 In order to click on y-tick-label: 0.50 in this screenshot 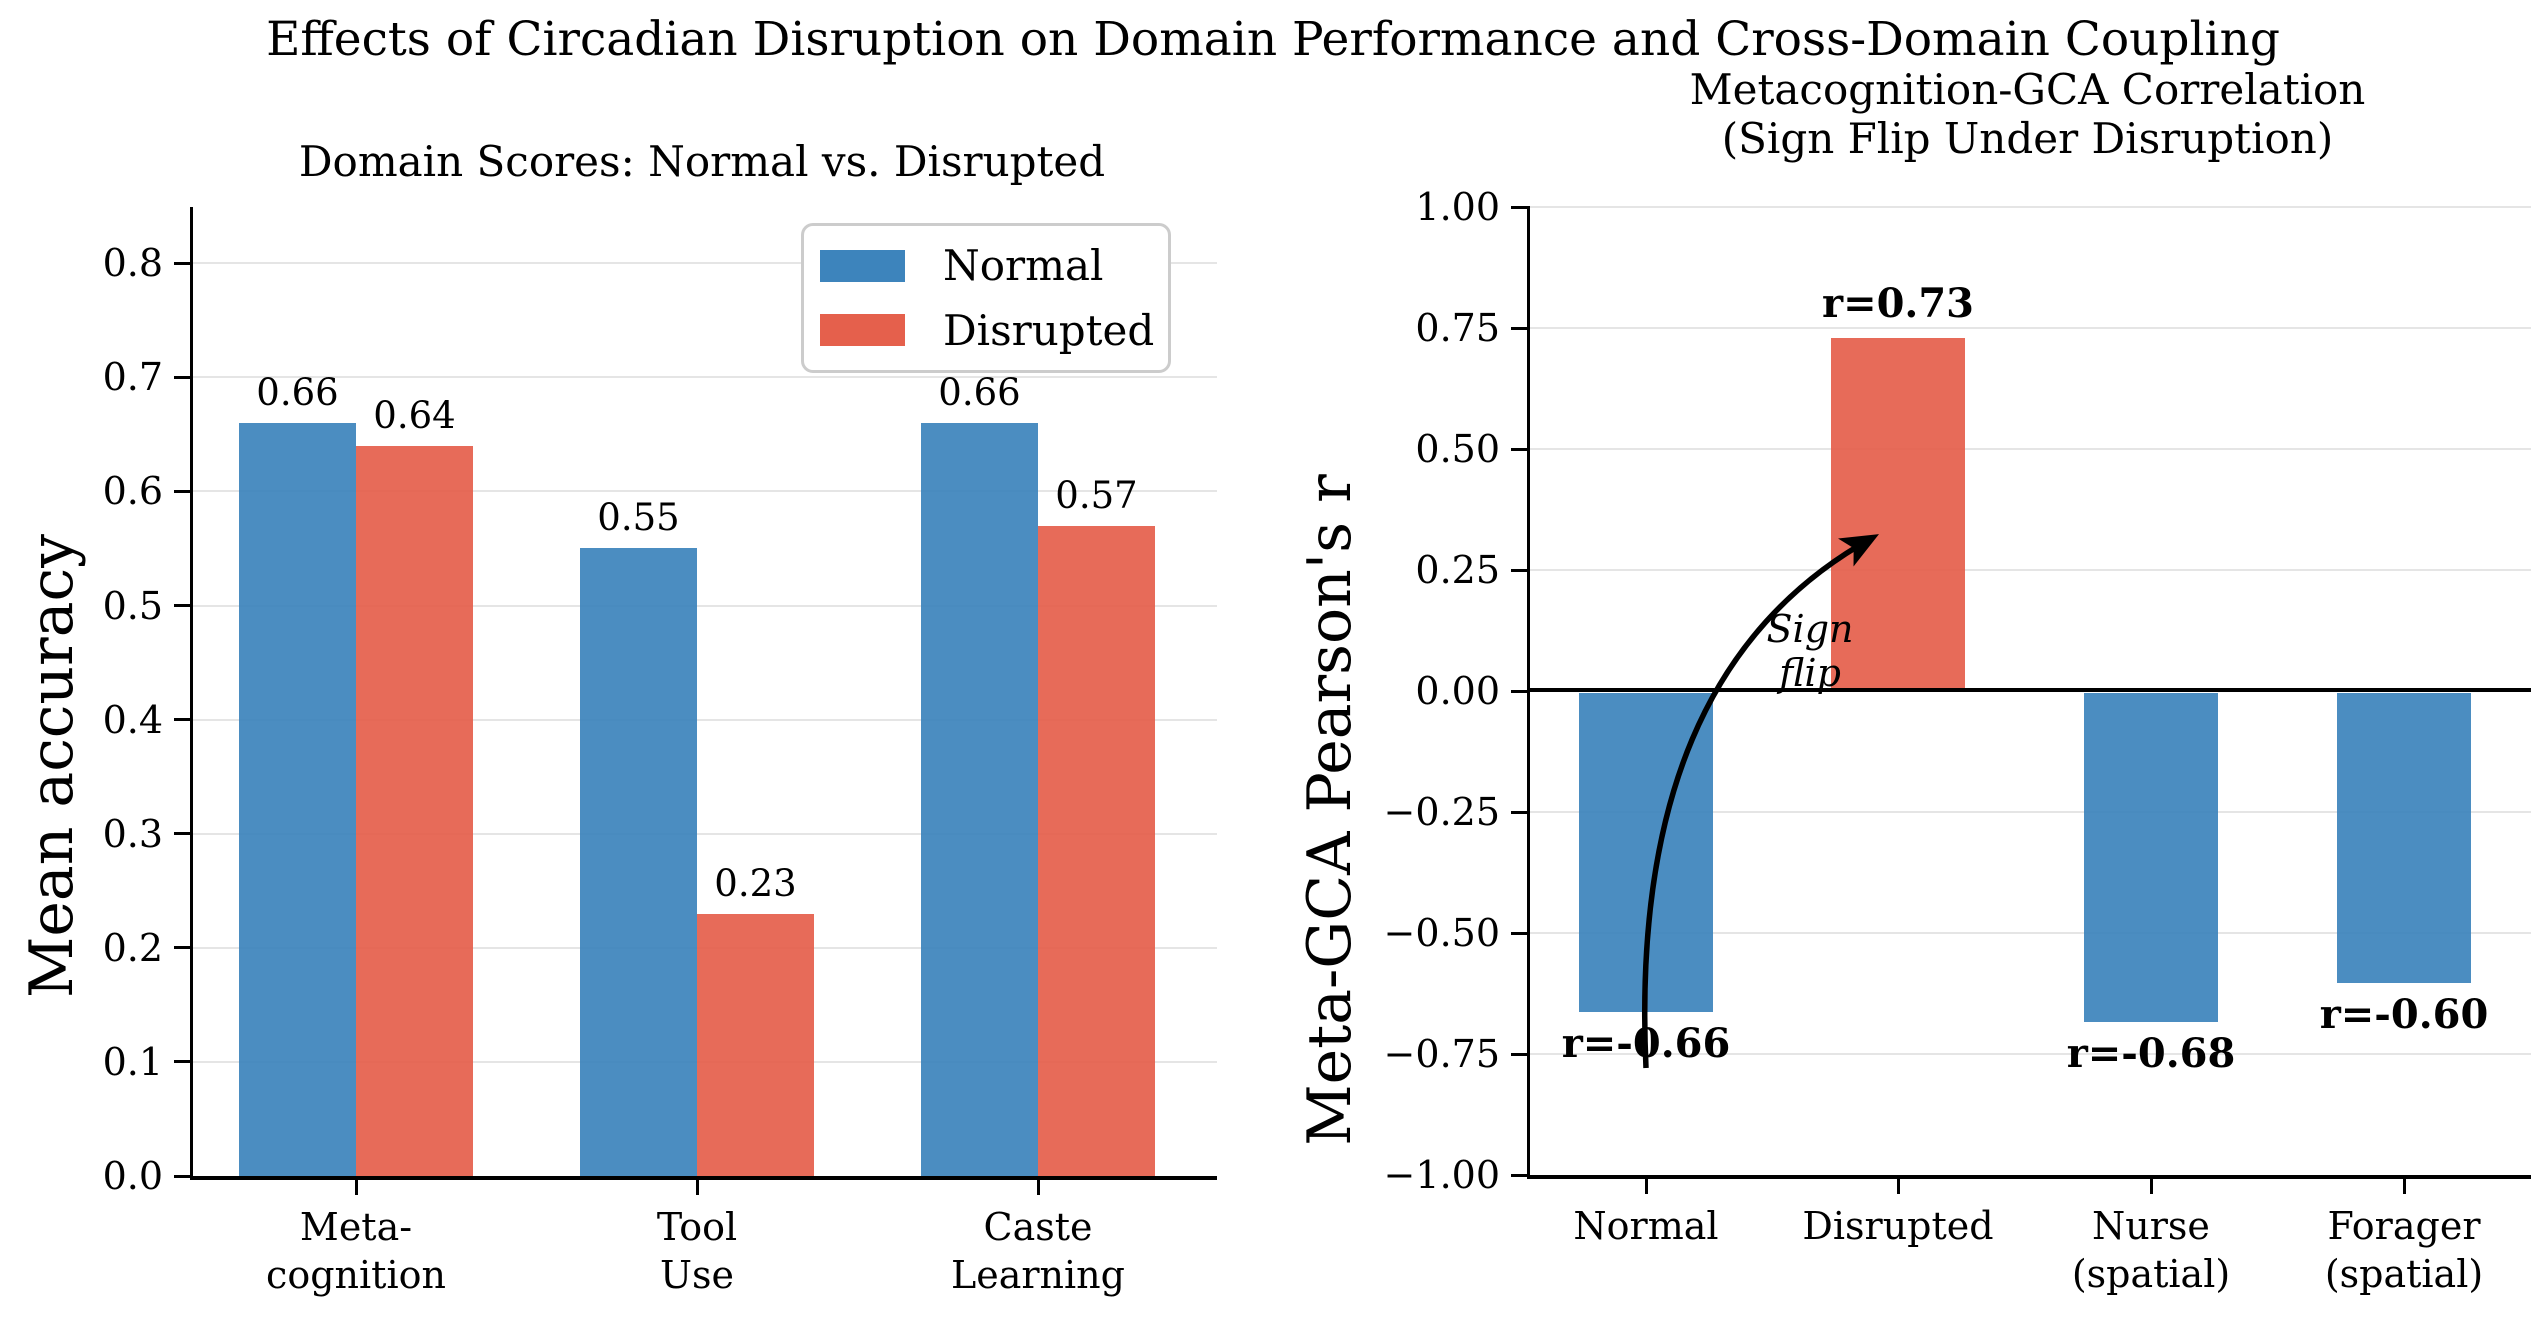, I will do `click(1457, 449)`.